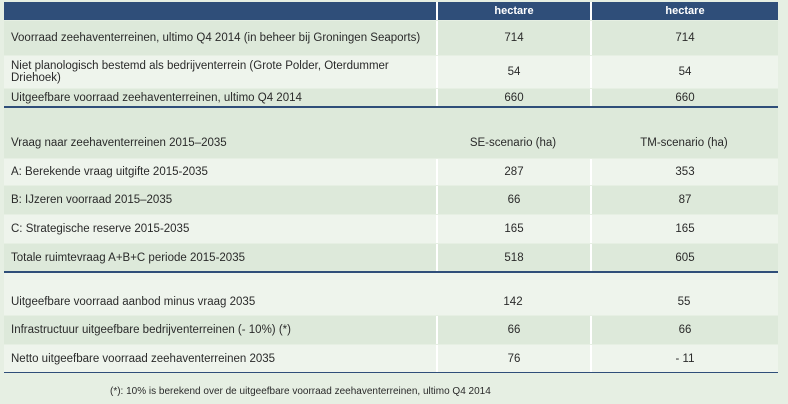 The width and height of the screenshot is (788, 404). I want to click on header-label-cell, so click(220, 11).